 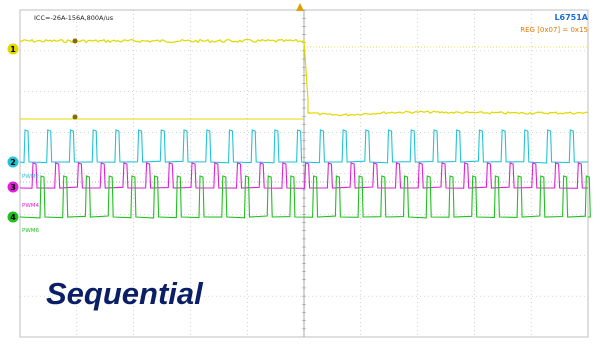 What do you see at coordinates (75, 41) in the screenshot?
I see `cursor-marker-a` at bounding box center [75, 41].